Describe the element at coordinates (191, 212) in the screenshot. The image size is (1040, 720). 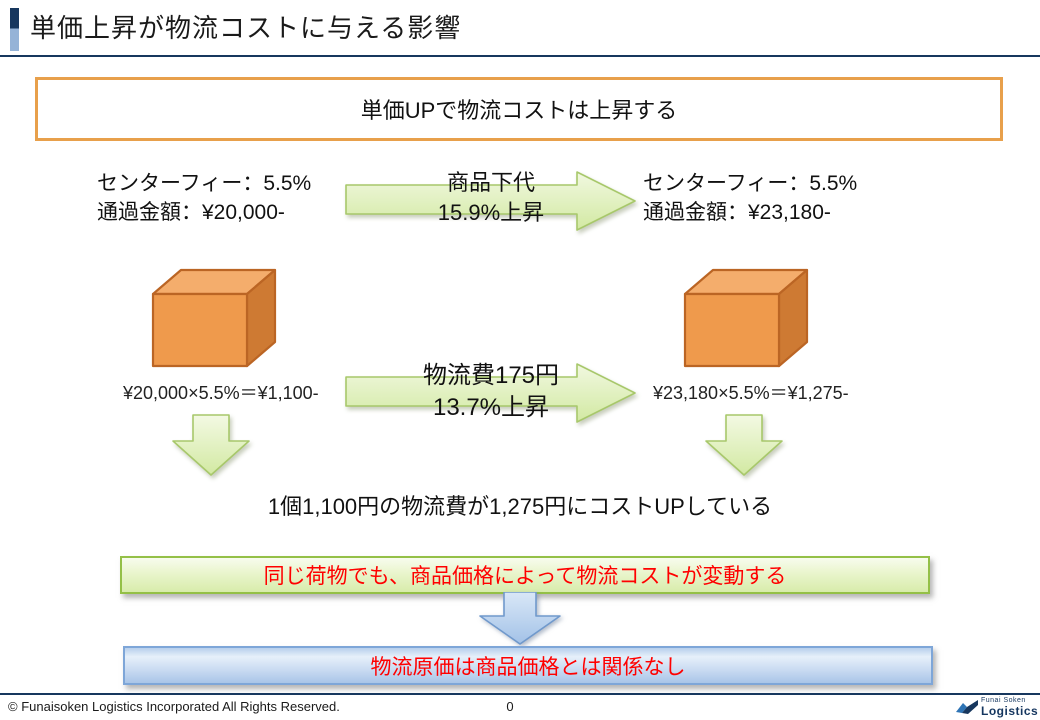
I see `before-amount-line: 通過金額：¥20,000-` at that location.